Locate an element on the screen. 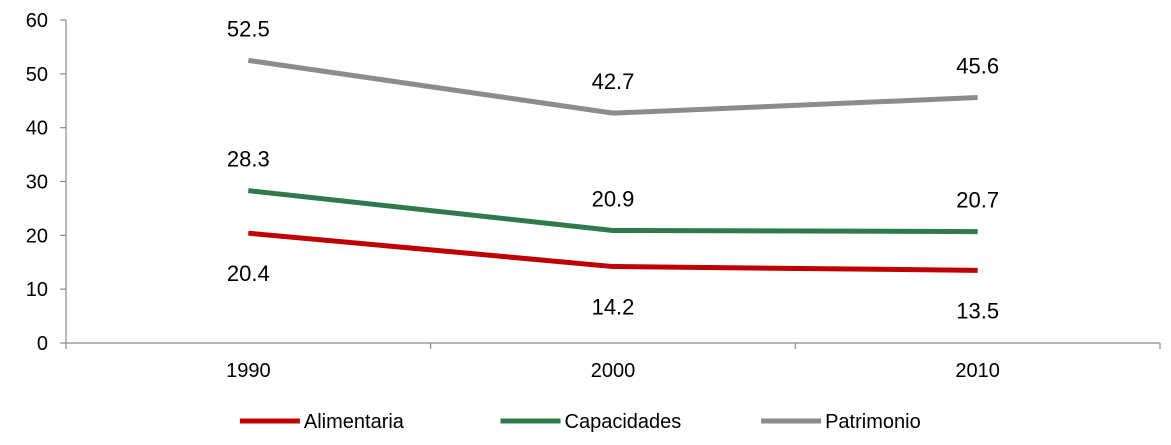 This screenshot has height=445, width=1171. data-label-capacidades: 28.3 is located at coordinates (248, 159).